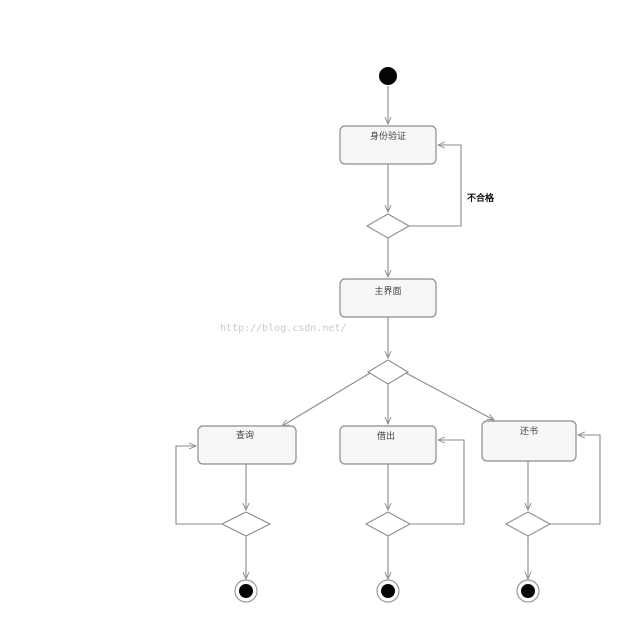  Describe the element at coordinates (388, 591) in the screenshot. I see `end-node-borrow-dot` at that location.